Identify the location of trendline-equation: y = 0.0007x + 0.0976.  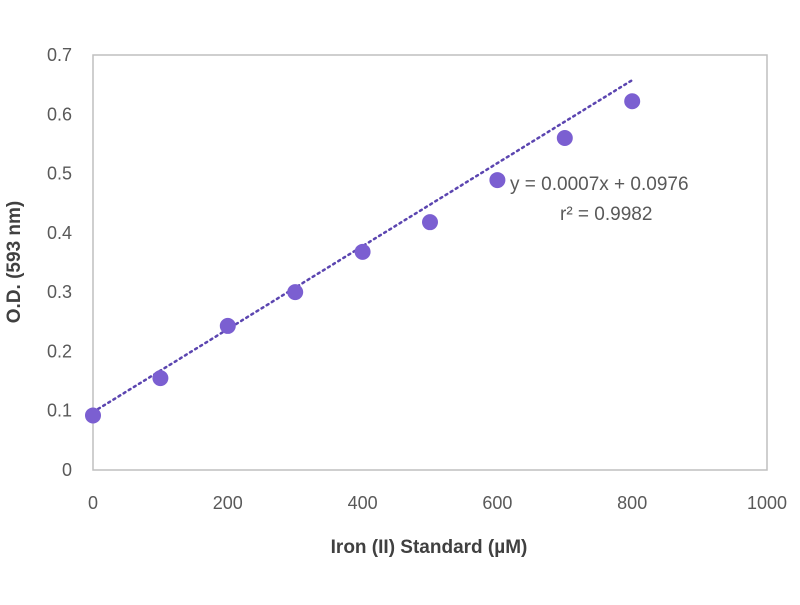
(599, 184).